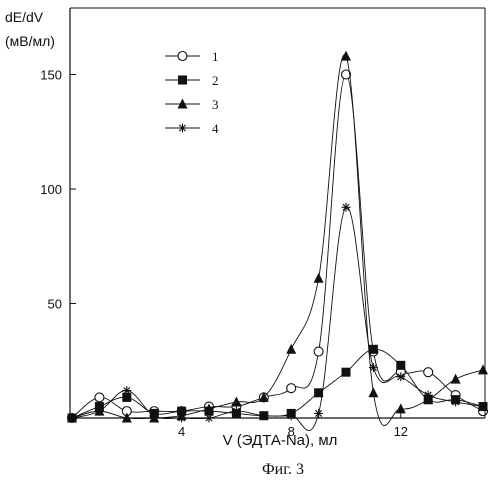 This screenshot has height=499, width=492. What do you see at coordinates (215, 80) in the screenshot?
I see `legend-label-2: 2` at bounding box center [215, 80].